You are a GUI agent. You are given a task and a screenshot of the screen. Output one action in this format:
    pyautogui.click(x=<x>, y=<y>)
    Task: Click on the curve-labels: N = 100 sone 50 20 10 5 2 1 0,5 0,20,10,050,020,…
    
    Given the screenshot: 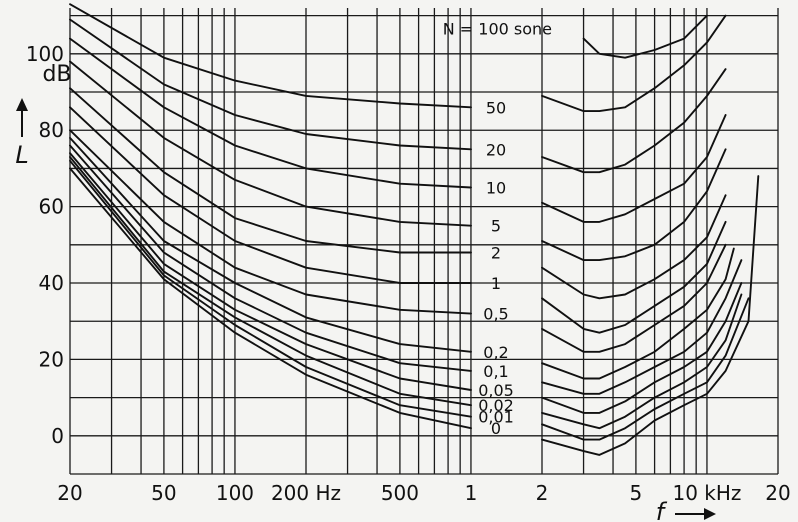 What is the action you would take?
    pyautogui.click(x=497, y=229)
    